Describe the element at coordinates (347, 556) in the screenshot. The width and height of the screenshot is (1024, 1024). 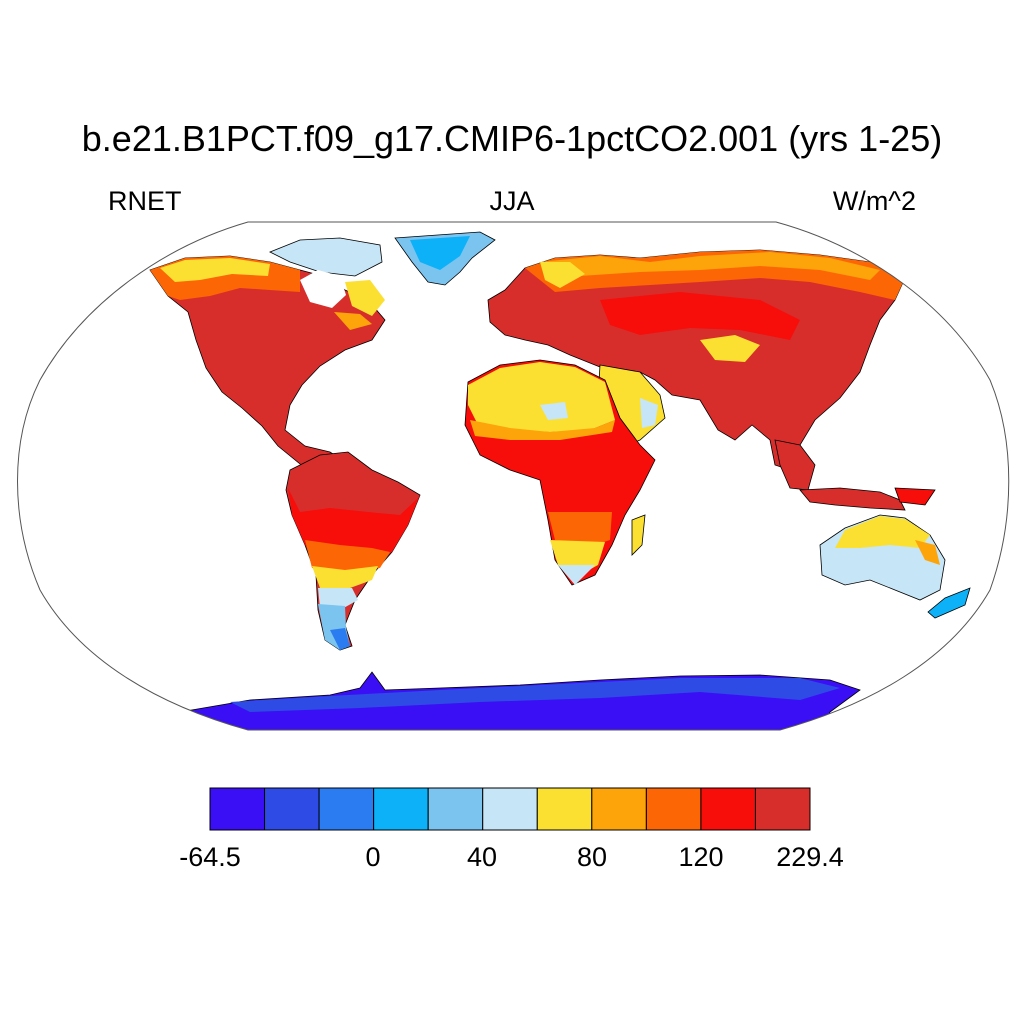
I see `land-sa-orange` at that location.